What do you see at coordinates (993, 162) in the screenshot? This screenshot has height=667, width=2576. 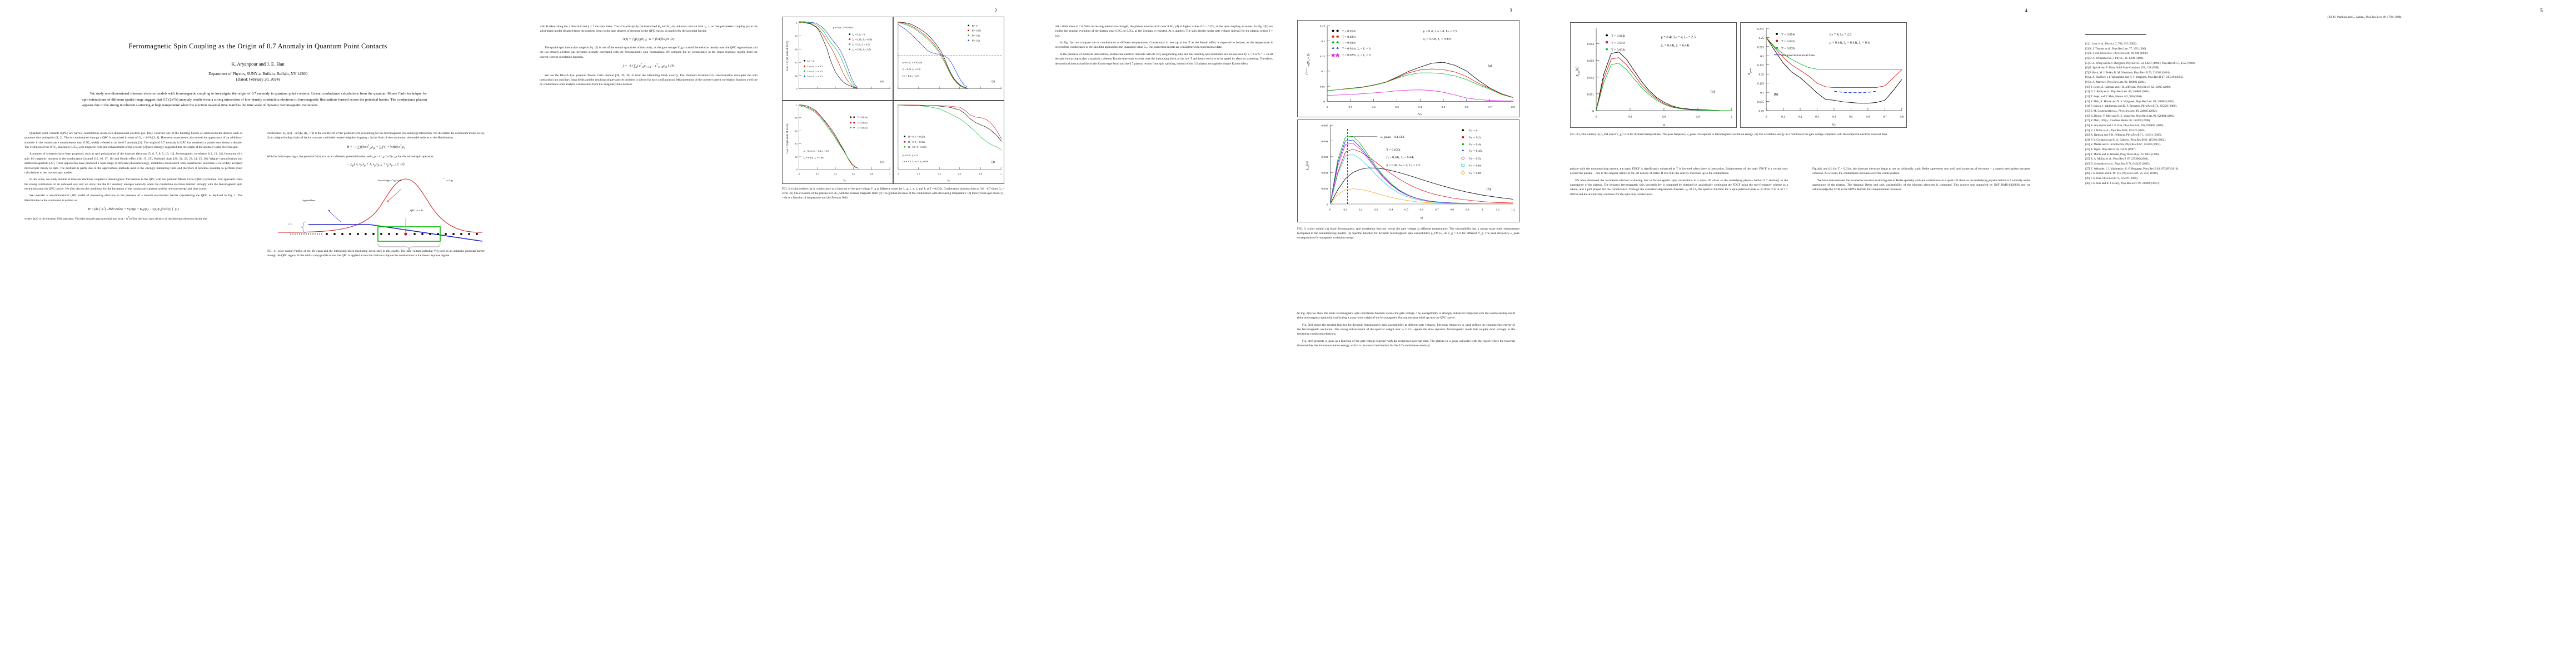 I see `panel-tag-d: (d)` at bounding box center [993, 162].